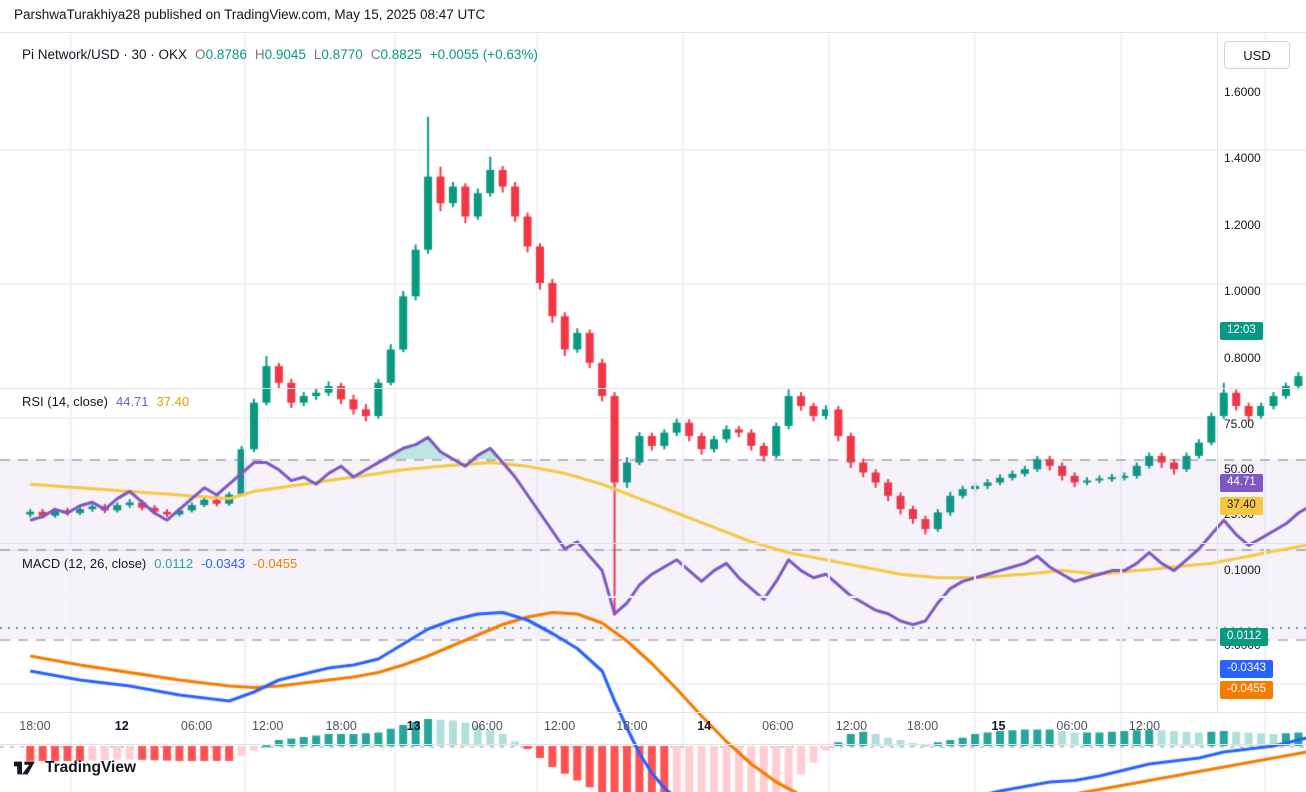 The image size is (1306, 792). What do you see at coordinates (653, 712) in the screenshot?
I see `time-axis-separator` at bounding box center [653, 712].